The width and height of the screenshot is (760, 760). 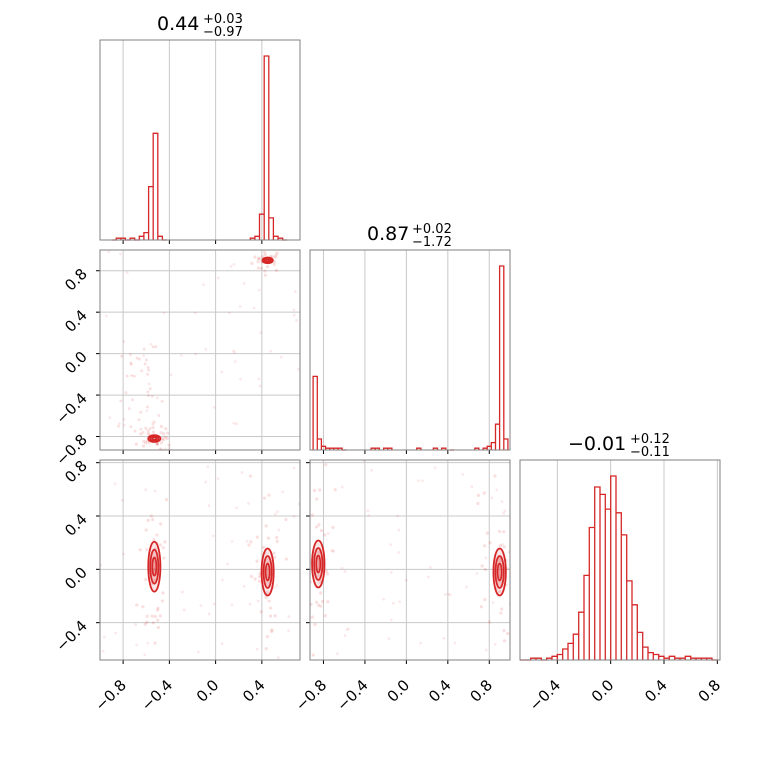 What do you see at coordinates (76, 578) in the screenshot?
I see `y-tick-label: 0.0` at bounding box center [76, 578].